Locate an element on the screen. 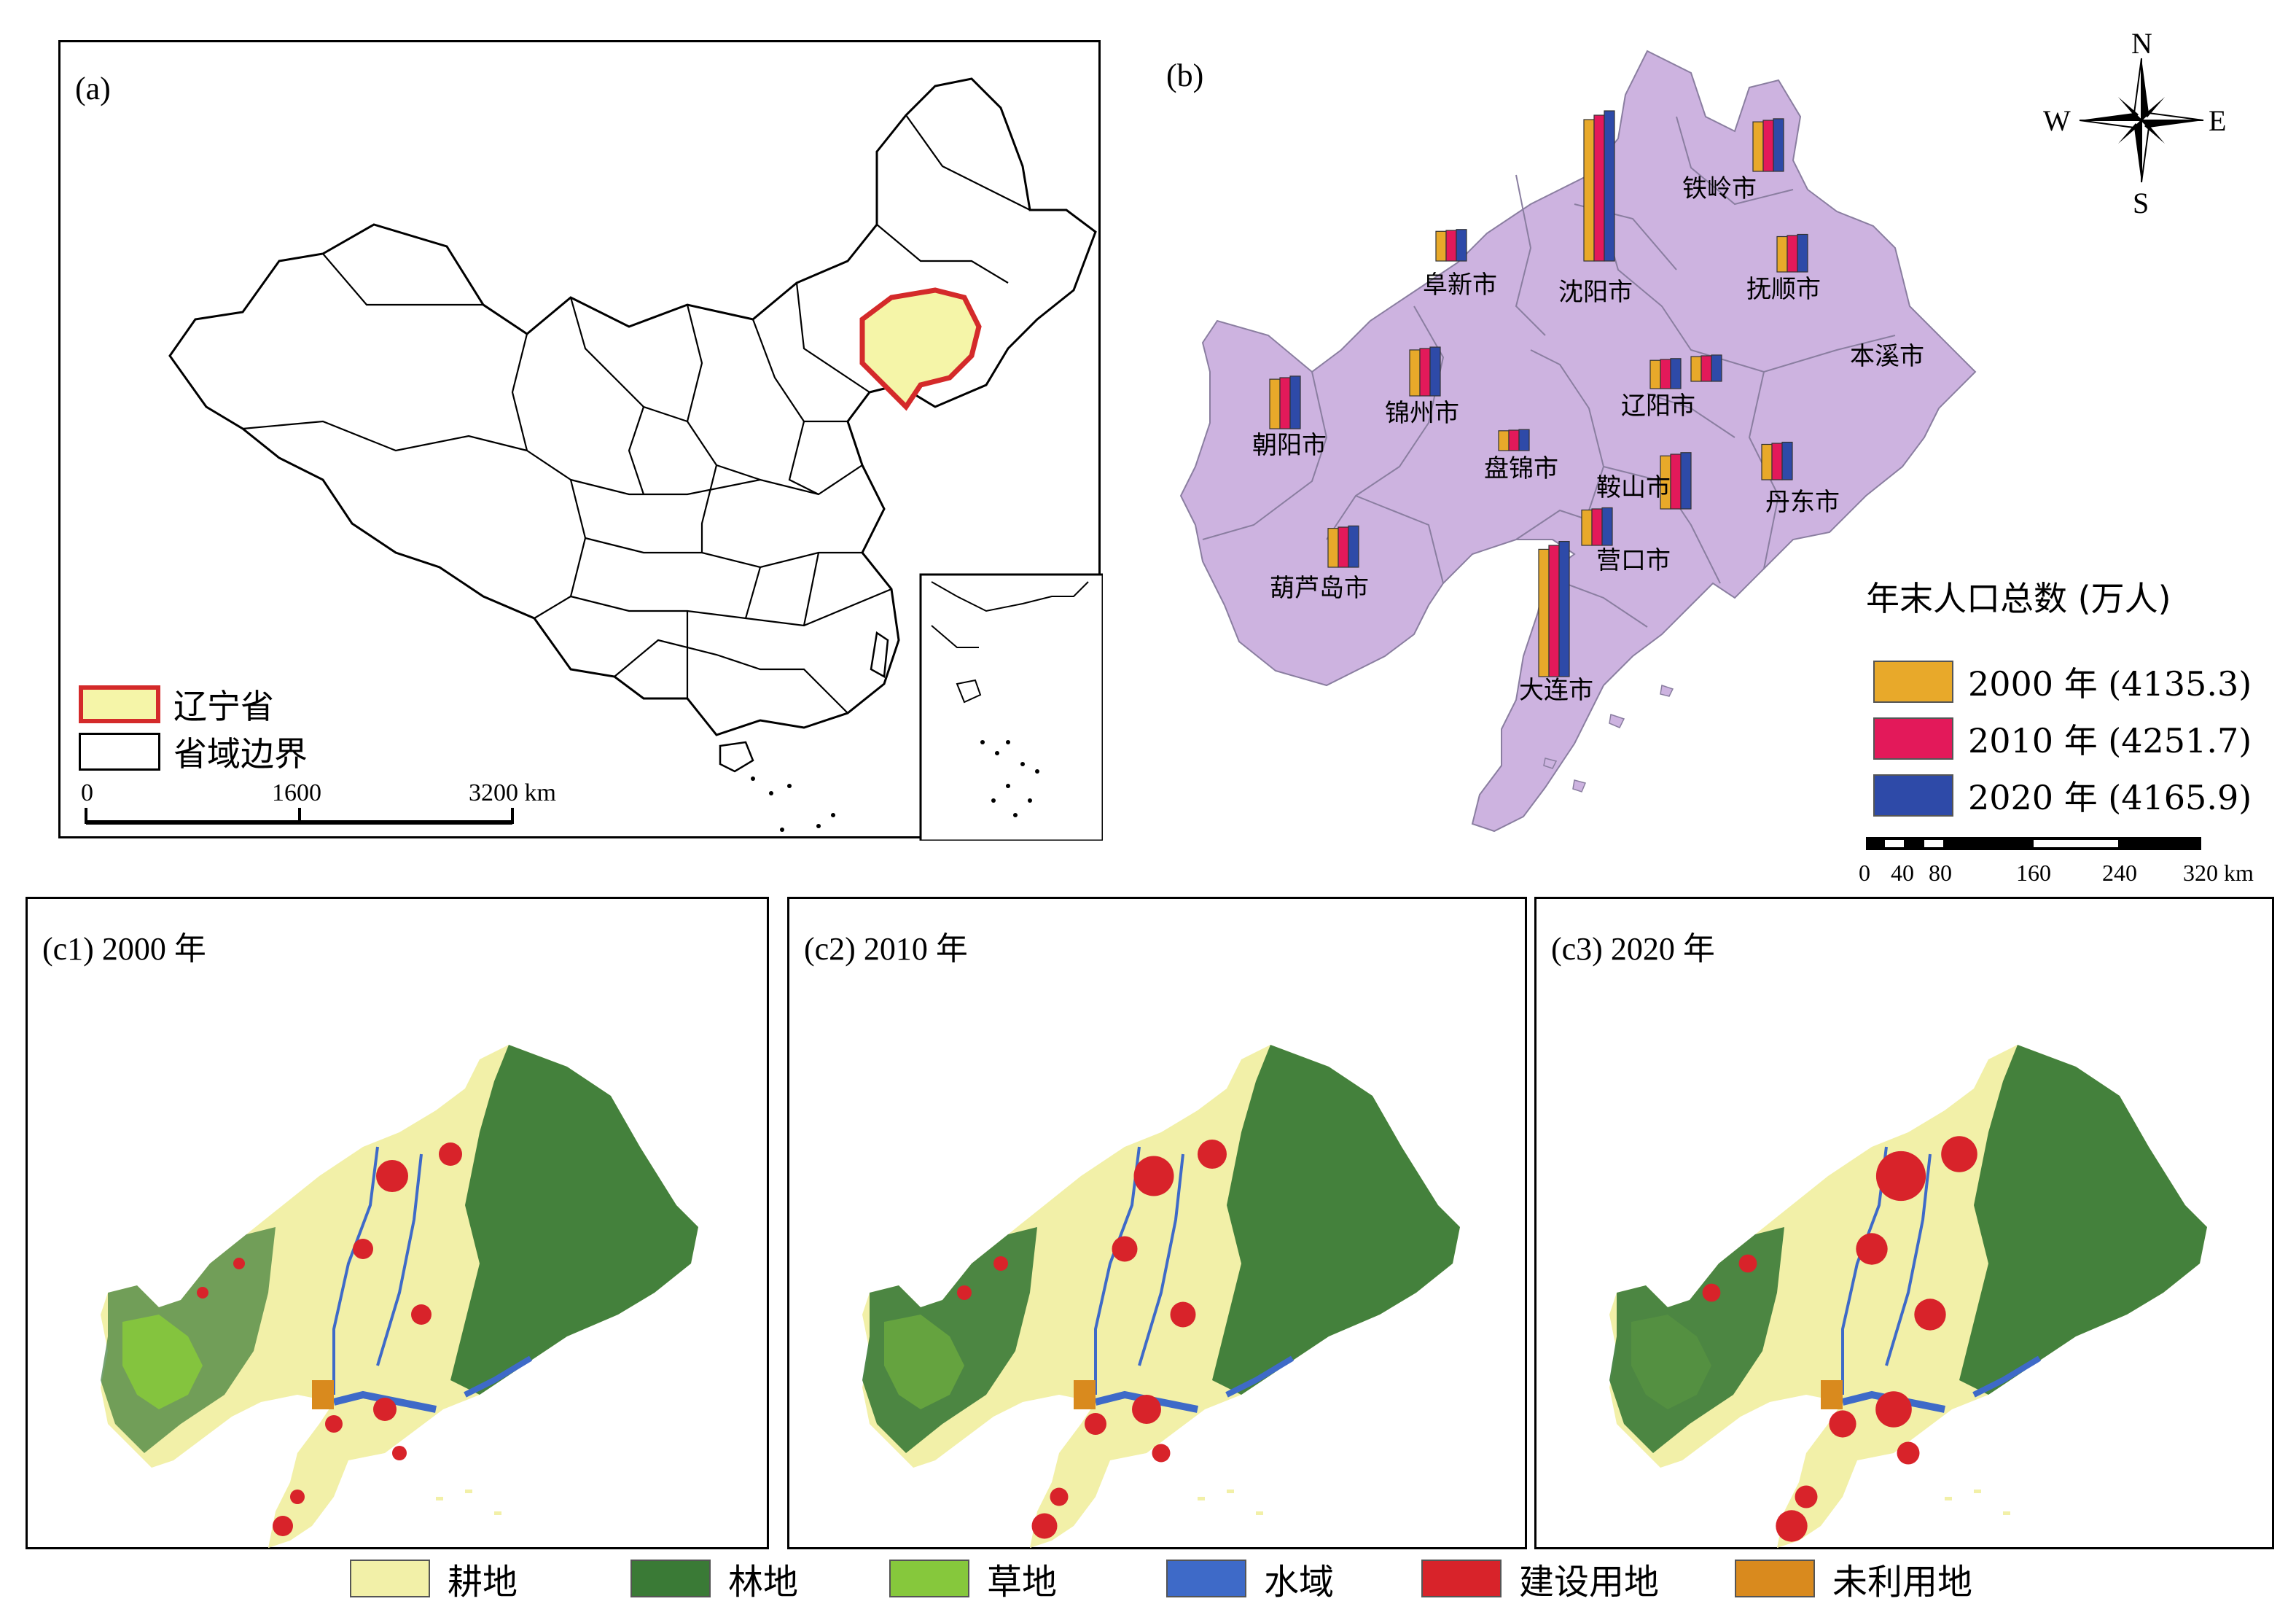 The width and height of the screenshot is (2296, 1604). taiwan-island is located at coordinates (879, 655).